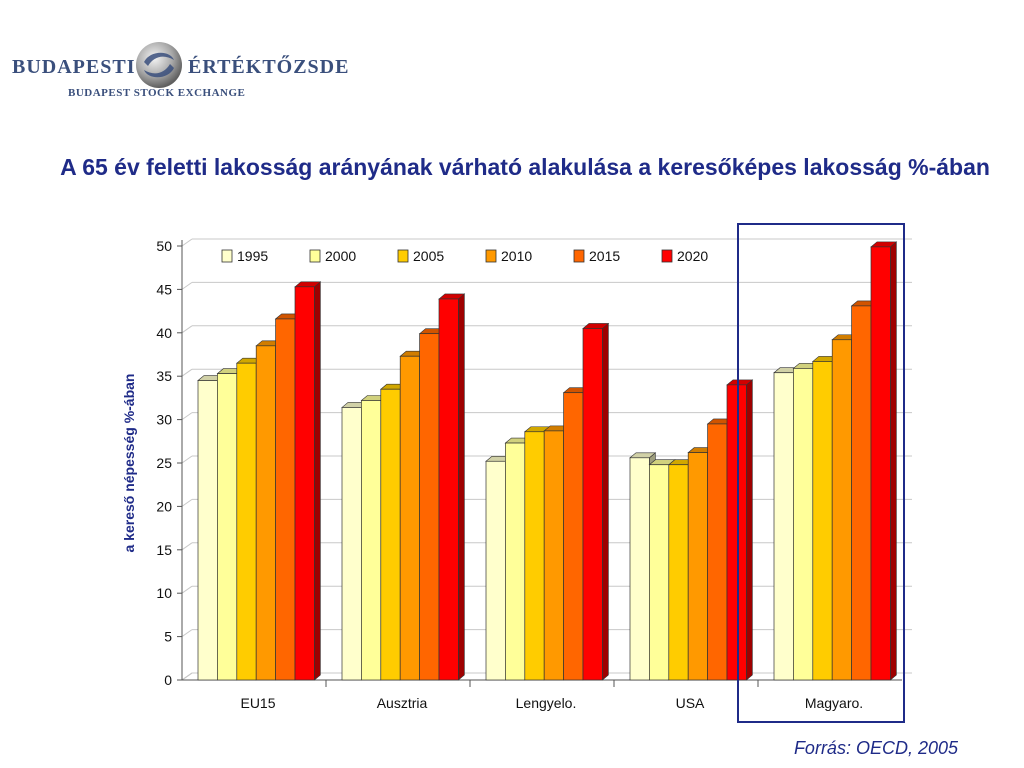  I want to click on y-tick-label: 25, so click(164, 463).